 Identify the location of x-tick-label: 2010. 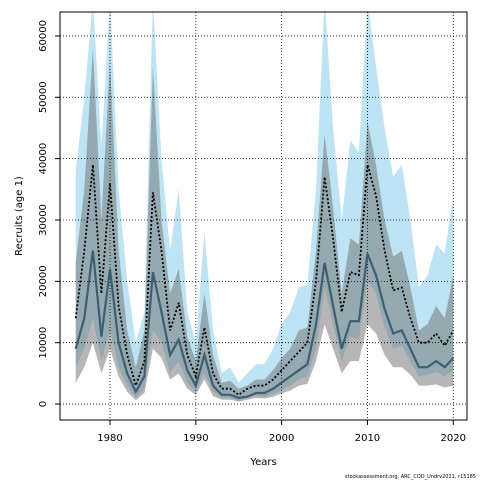
(367, 438).